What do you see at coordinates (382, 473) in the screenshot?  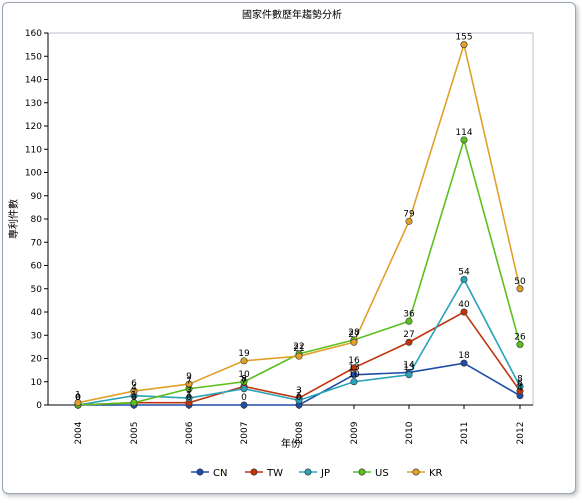 I see `legend-label-us: US` at bounding box center [382, 473].